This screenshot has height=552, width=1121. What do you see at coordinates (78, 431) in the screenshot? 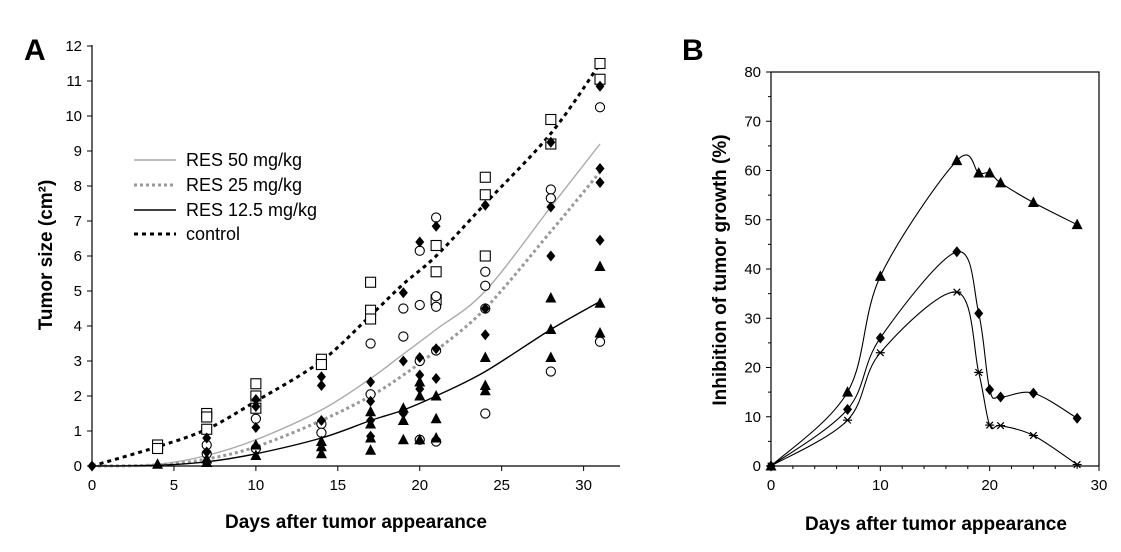
I see `panel-a-ytick-label: 1` at bounding box center [78, 431].